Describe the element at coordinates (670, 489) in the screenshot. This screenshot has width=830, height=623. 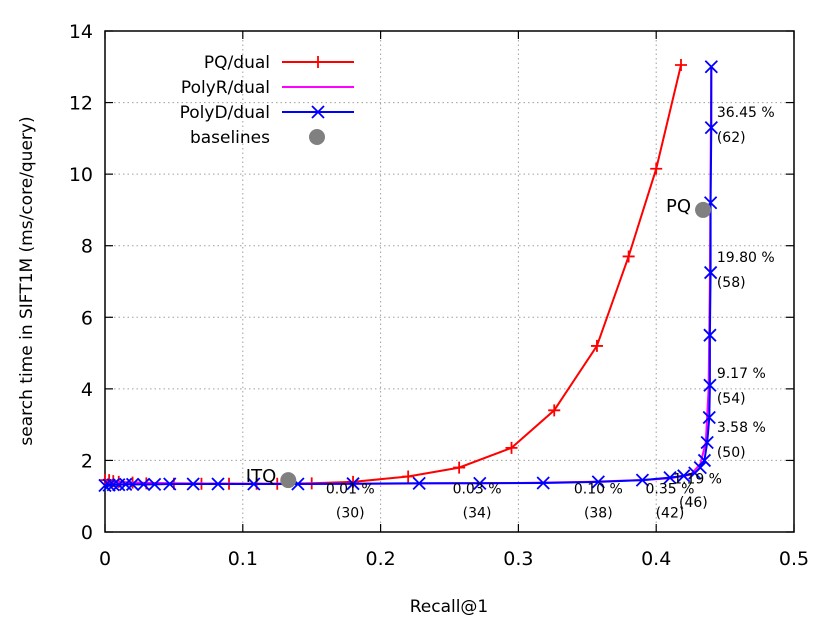
I see `data-annotation: 0.35 %` at that location.